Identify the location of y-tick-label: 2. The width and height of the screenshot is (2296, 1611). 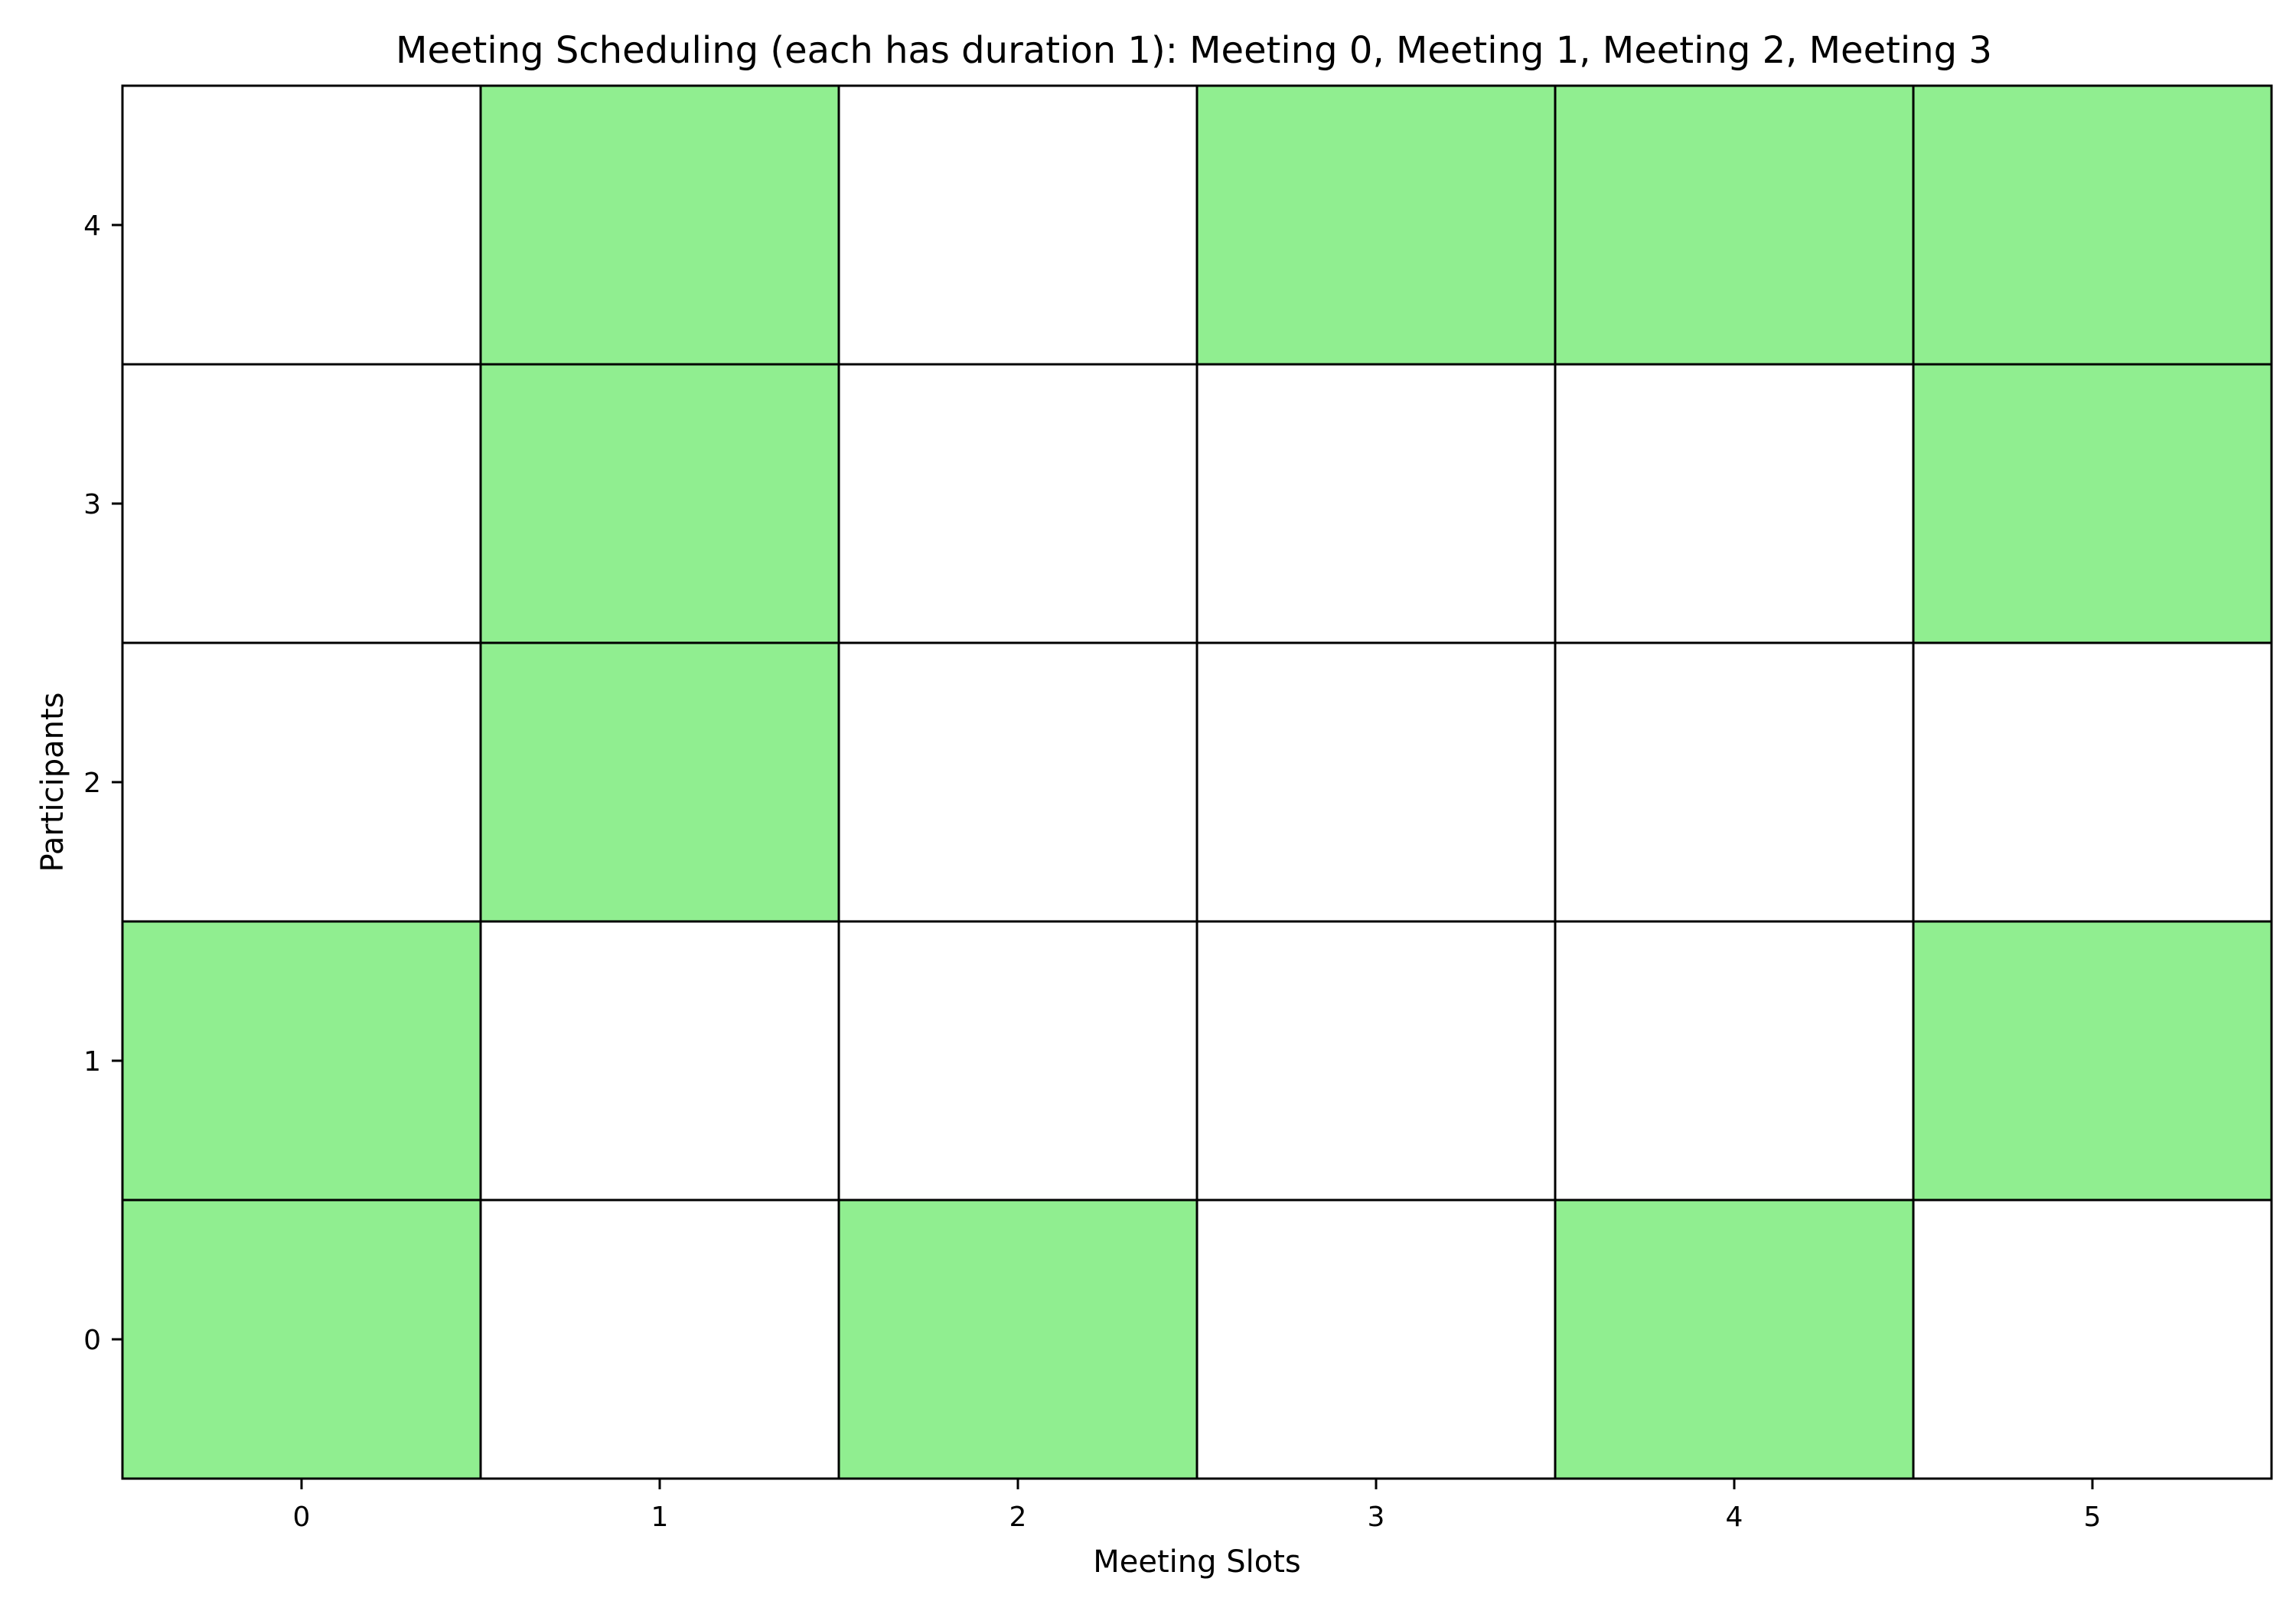
(92, 783).